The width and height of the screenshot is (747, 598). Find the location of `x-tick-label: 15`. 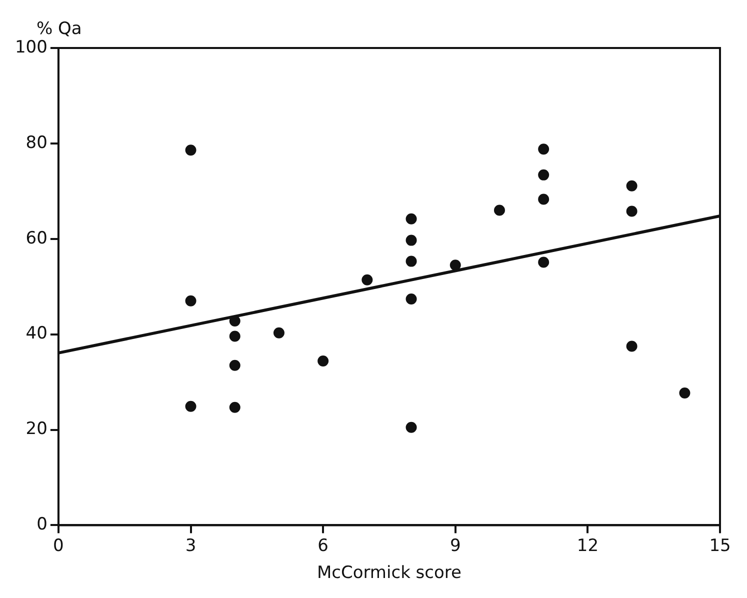

x-tick-label: 15 is located at coordinates (720, 546).